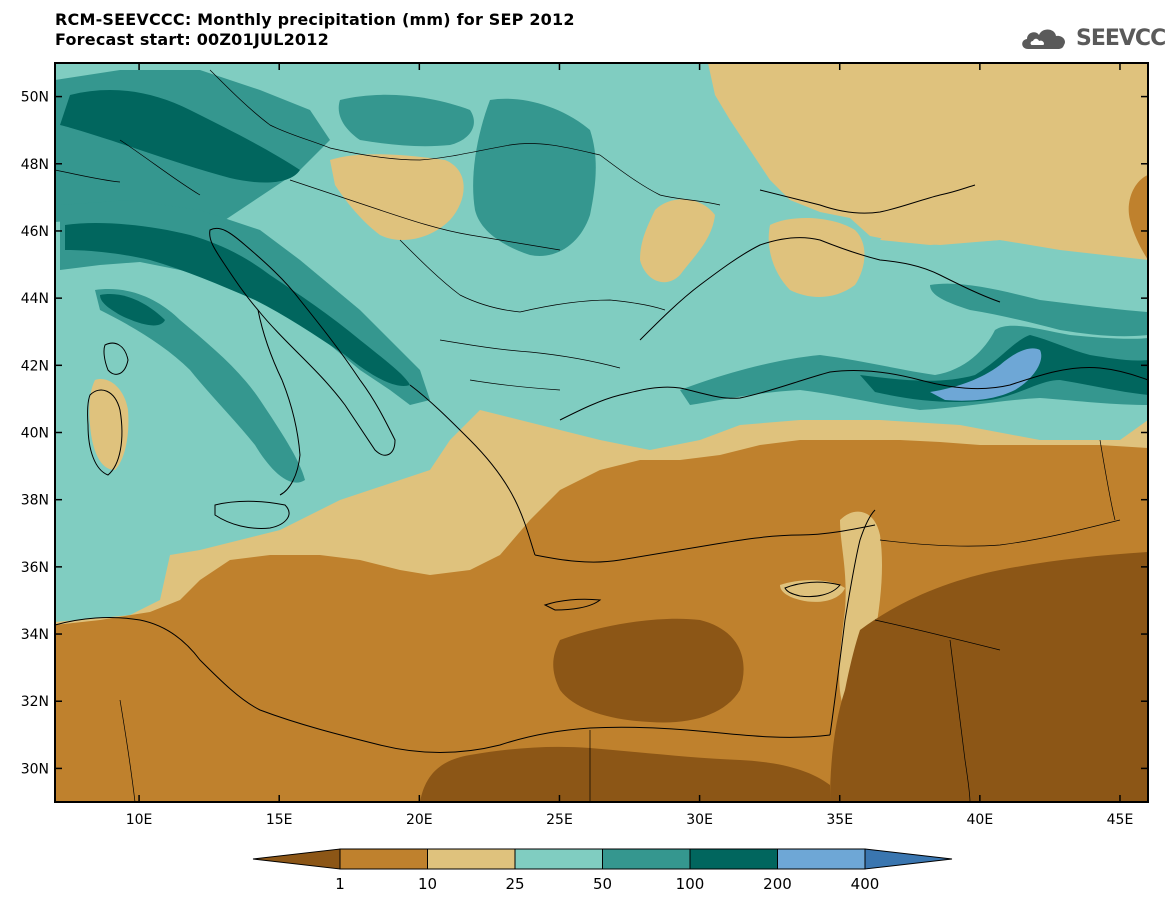  What do you see at coordinates (928, 156) in the screenshot?
I see `field-10-25-ukraine` at bounding box center [928, 156].